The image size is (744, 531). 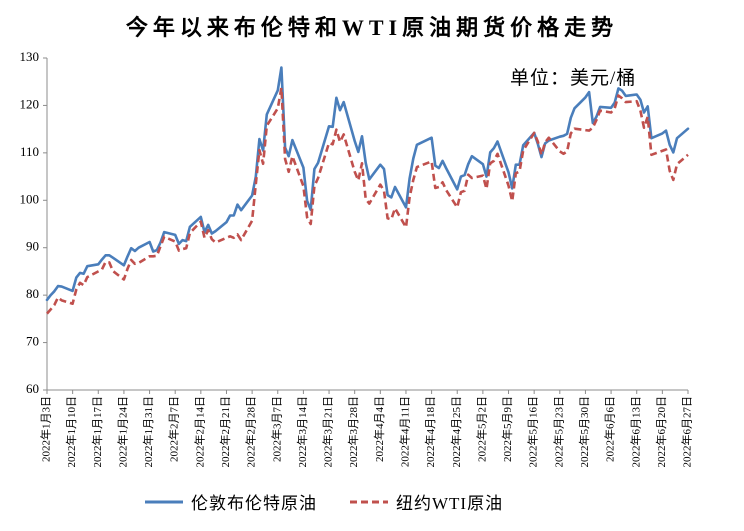 I want to click on legend-swatch-brent, so click(x=164, y=502).